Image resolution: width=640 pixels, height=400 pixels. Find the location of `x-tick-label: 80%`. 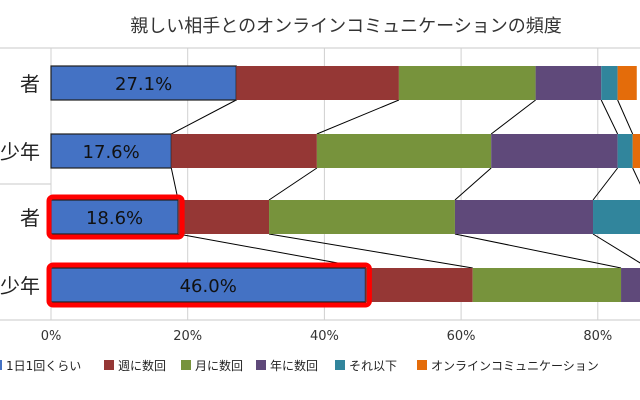

x-tick-label: 80% is located at coordinates (597, 336).